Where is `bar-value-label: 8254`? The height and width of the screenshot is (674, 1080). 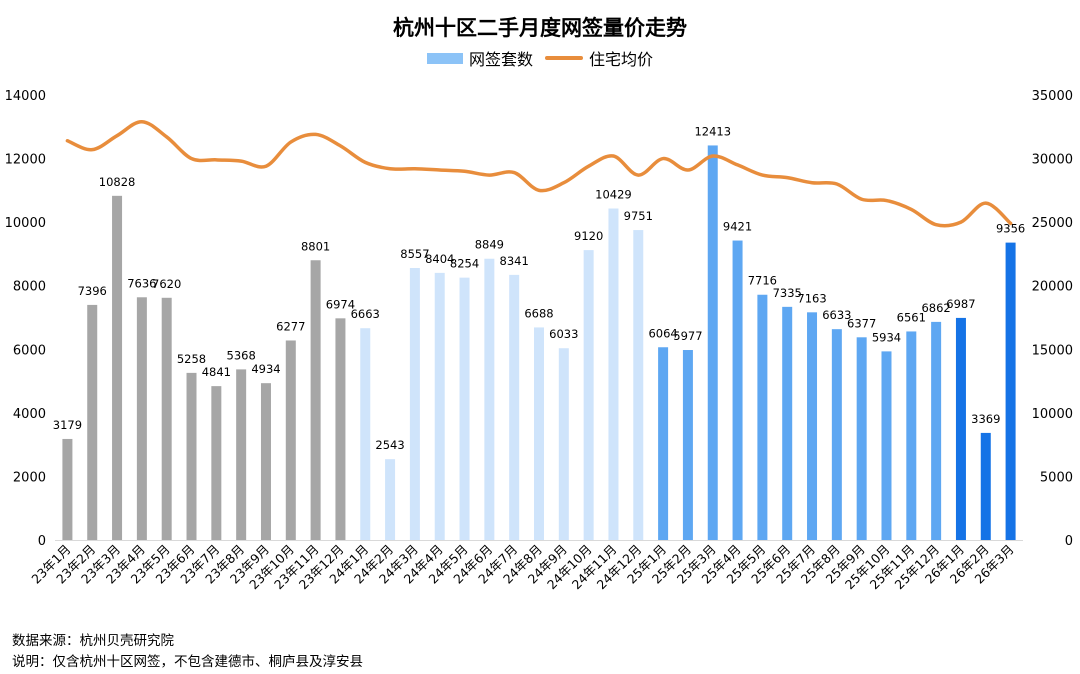
bar-value-label: 8254 is located at coordinates (464, 264).